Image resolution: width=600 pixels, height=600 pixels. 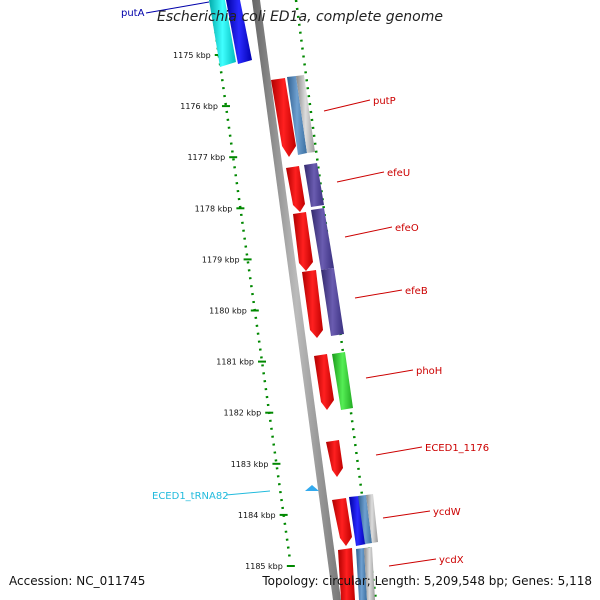 What do you see at coordinates (378, 294) in the screenshot?
I see `callout-efeb` at bounding box center [378, 294].